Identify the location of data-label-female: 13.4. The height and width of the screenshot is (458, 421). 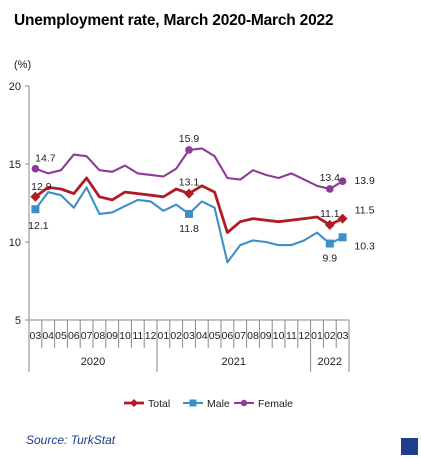
(330, 178).